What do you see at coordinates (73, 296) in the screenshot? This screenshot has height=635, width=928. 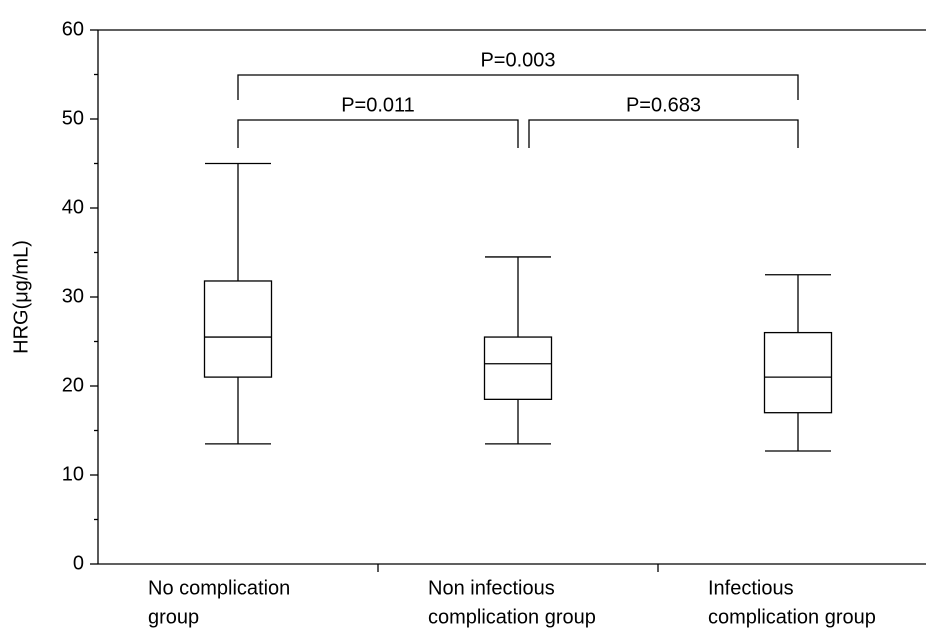 I see `y-tick-label: 30` at bounding box center [73, 296].